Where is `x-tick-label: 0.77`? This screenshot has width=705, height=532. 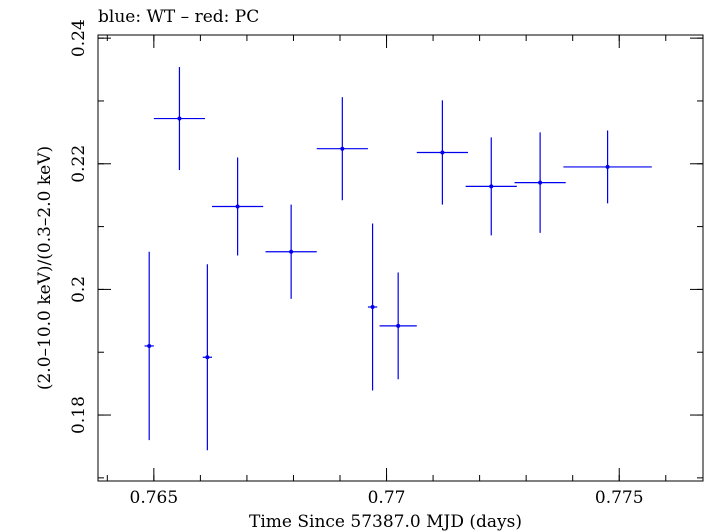
x-tick-label: 0.77 is located at coordinates (387, 498).